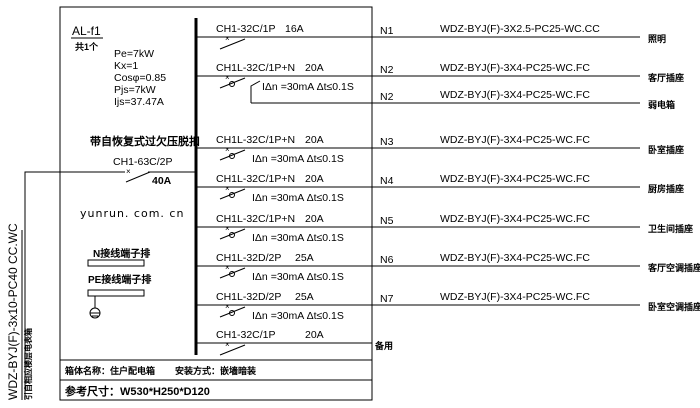 The image size is (700, 408). Describe the element at coordinates (28, 364) in the screenshot. I see `incoming-source: 引自相应楼层电表箱` at that location.